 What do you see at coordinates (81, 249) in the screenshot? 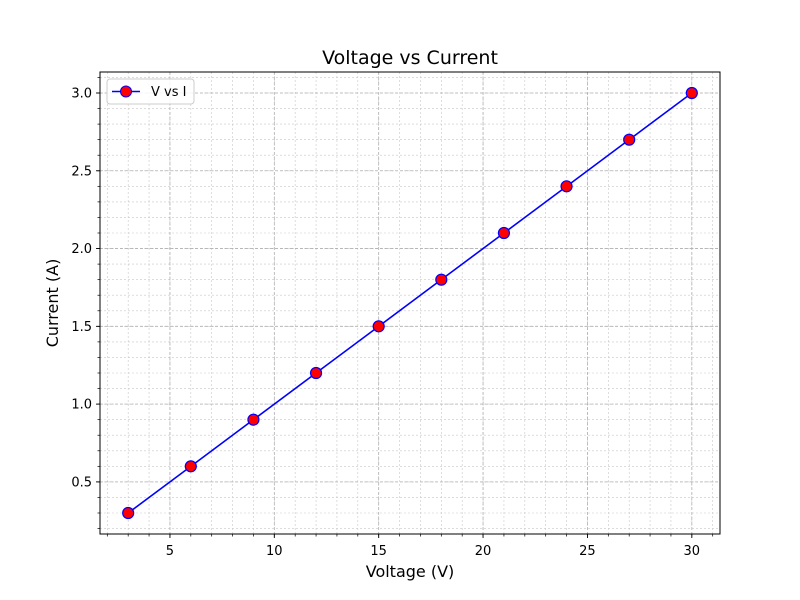
I see `y-tick-label: 2.0` at bounding box center [81, 249].